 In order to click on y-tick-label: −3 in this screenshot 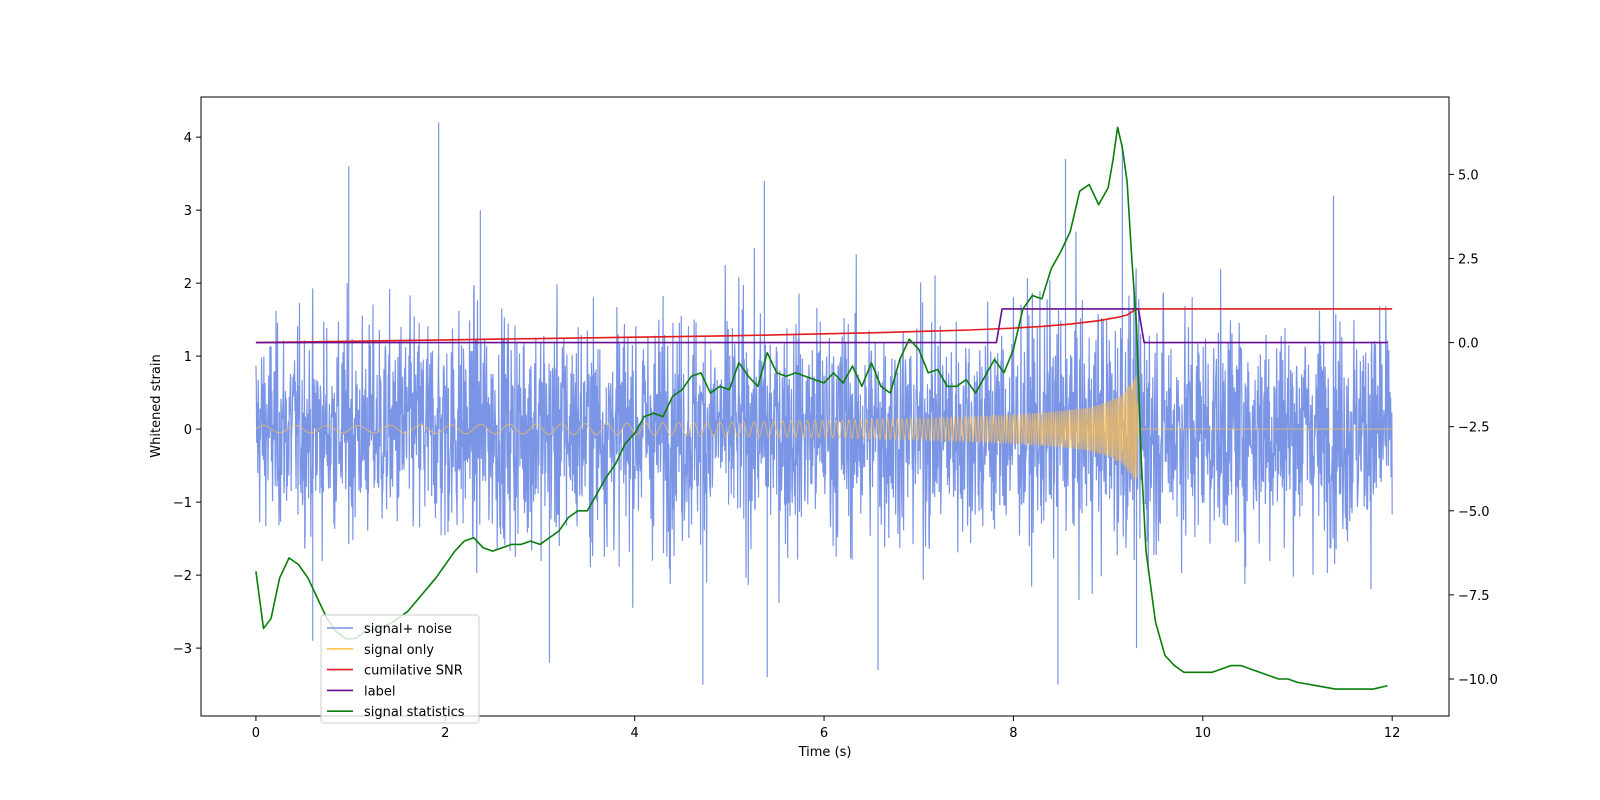, I will do `click(182, 649)`.